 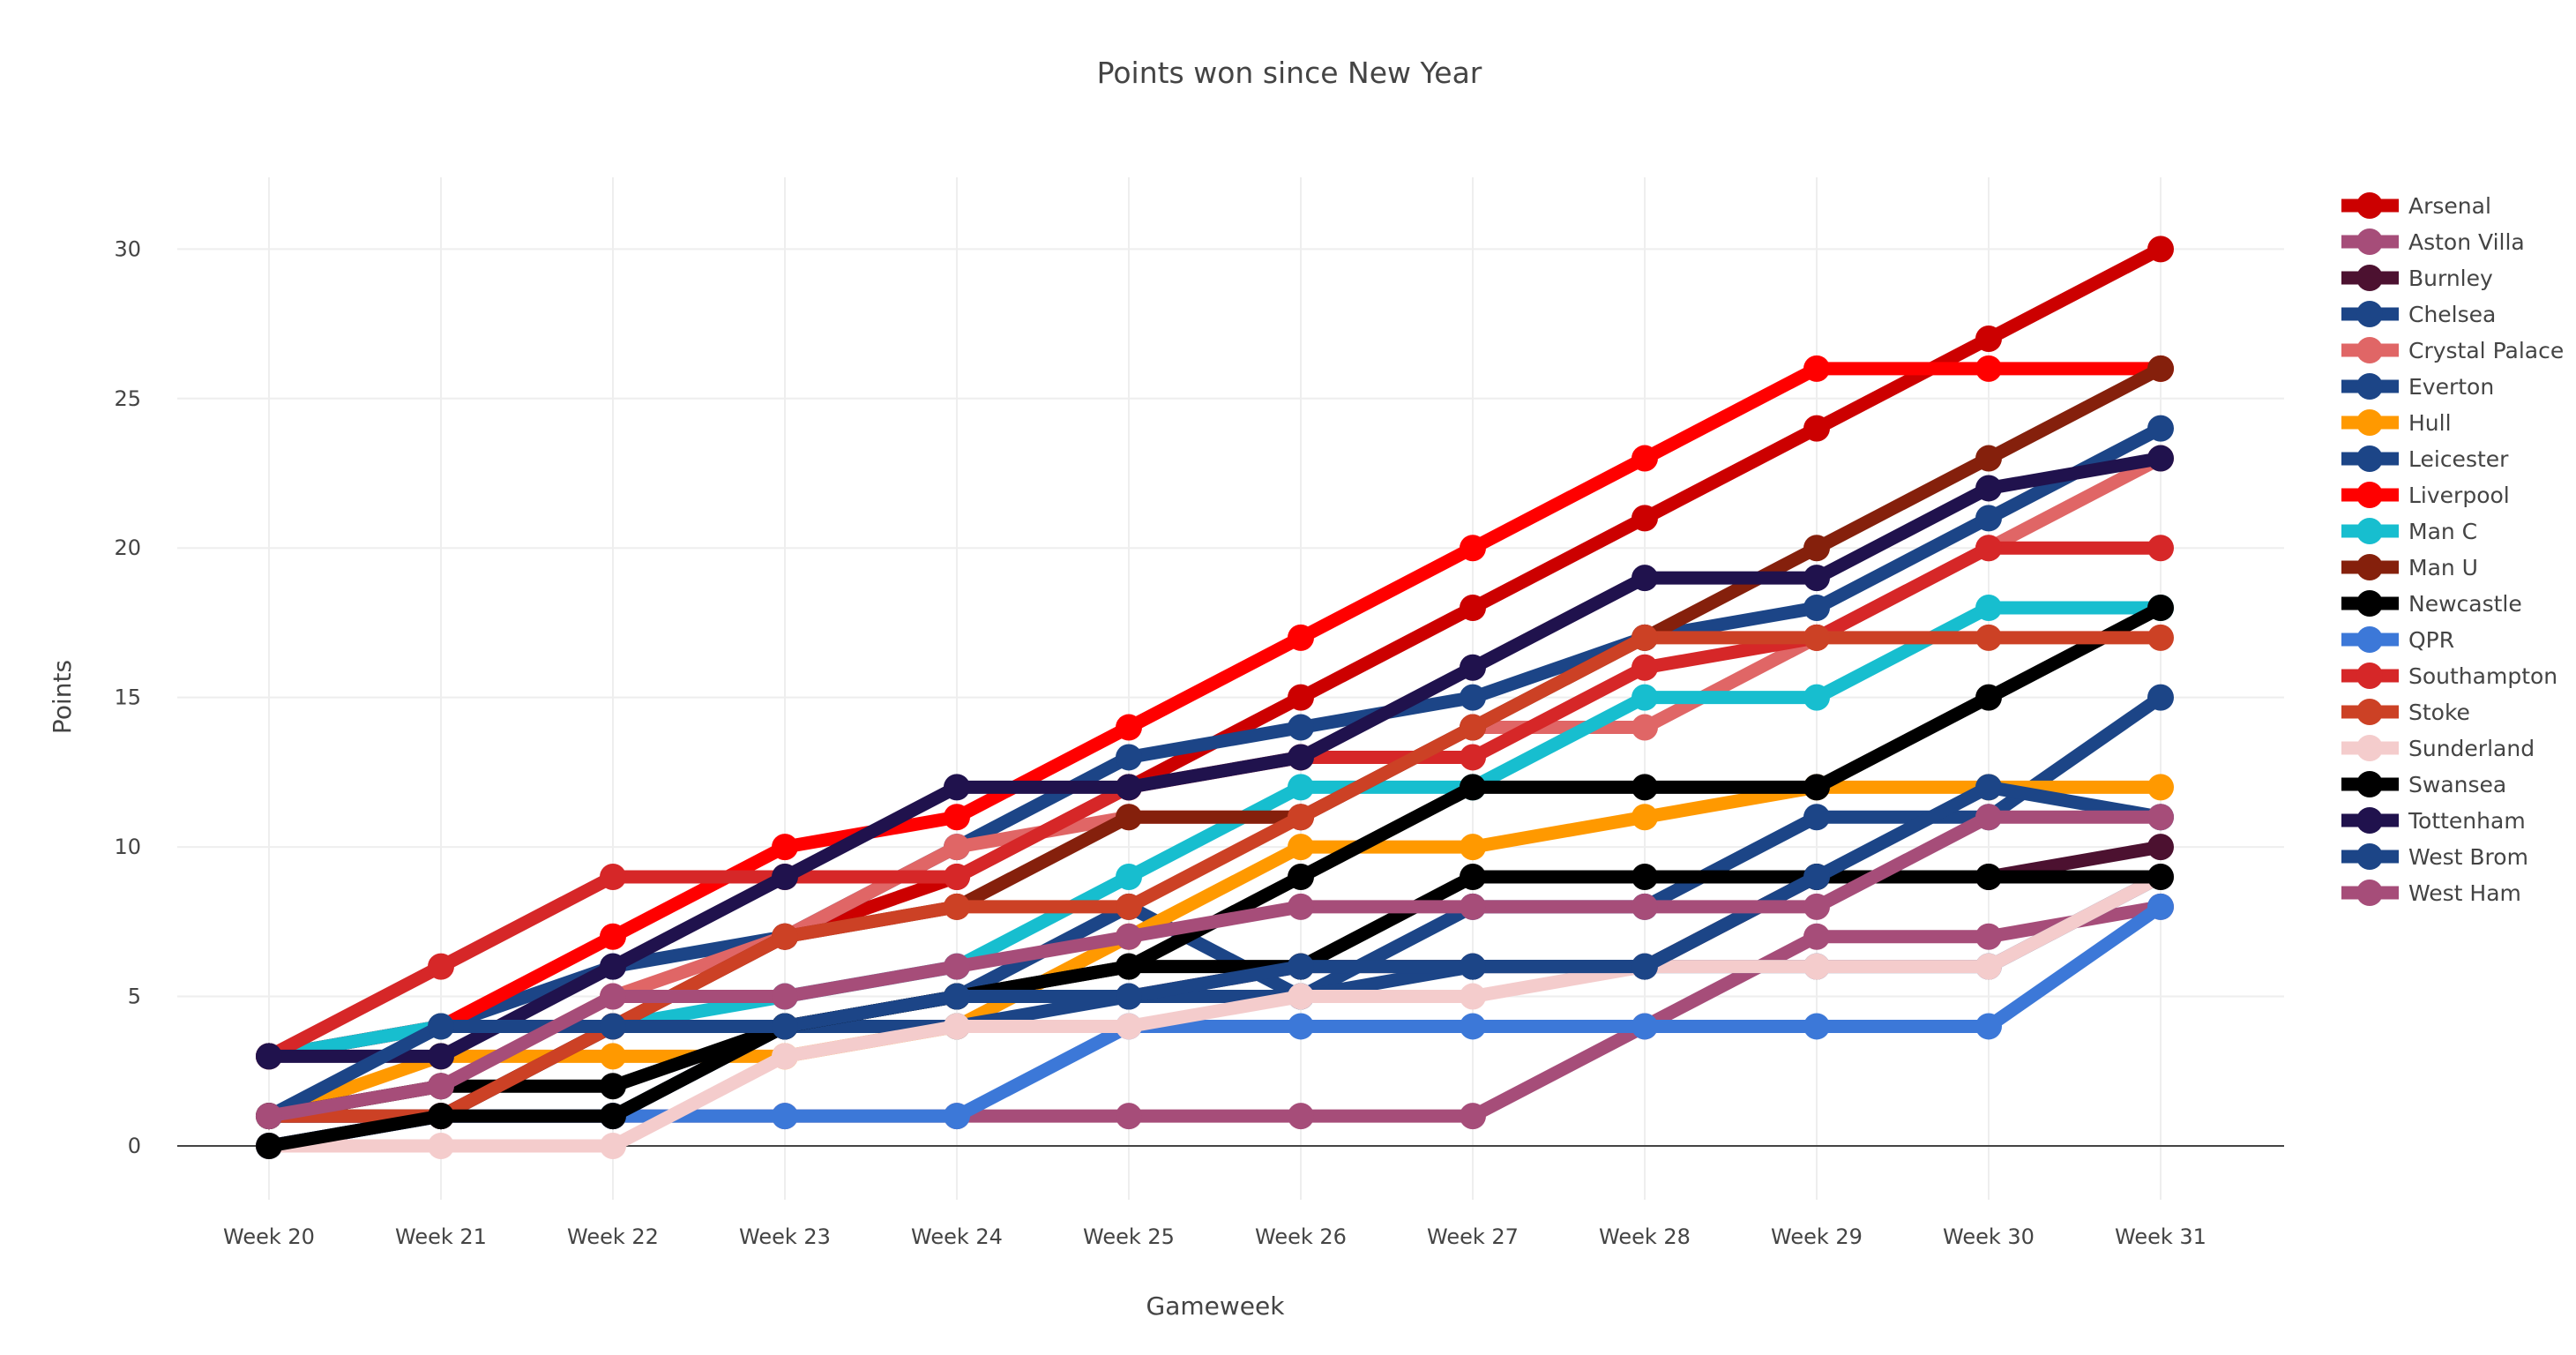 What do you see at coordinates (2409, 531) in the screenshot?
I see `legend-item: Man C` at bounding box center [2409, 531].